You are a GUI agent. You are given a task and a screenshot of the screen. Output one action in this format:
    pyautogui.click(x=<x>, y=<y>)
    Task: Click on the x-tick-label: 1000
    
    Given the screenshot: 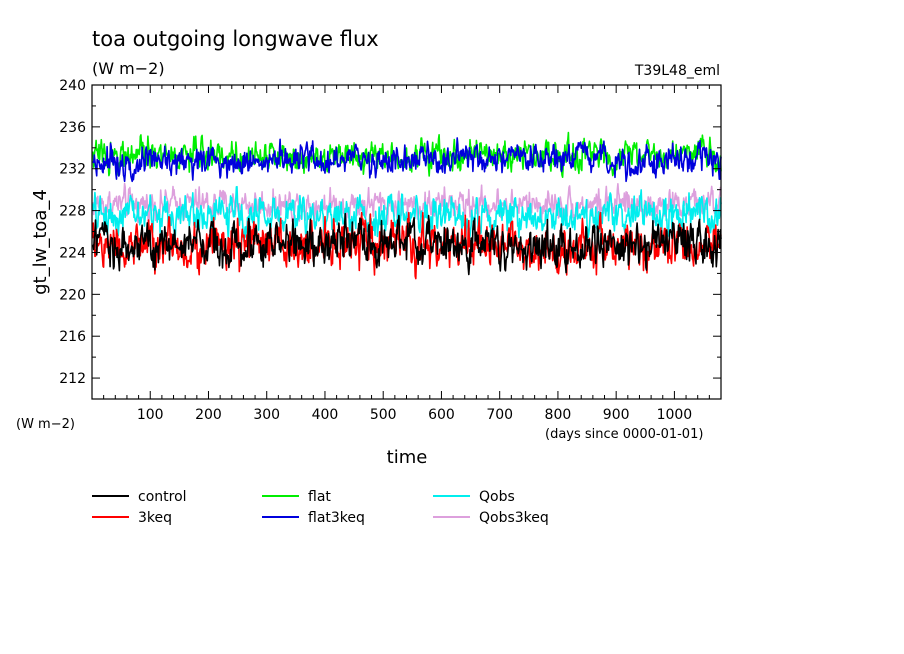 What is the action you would take?
    pyautogui.click(x=675, y=415)
    